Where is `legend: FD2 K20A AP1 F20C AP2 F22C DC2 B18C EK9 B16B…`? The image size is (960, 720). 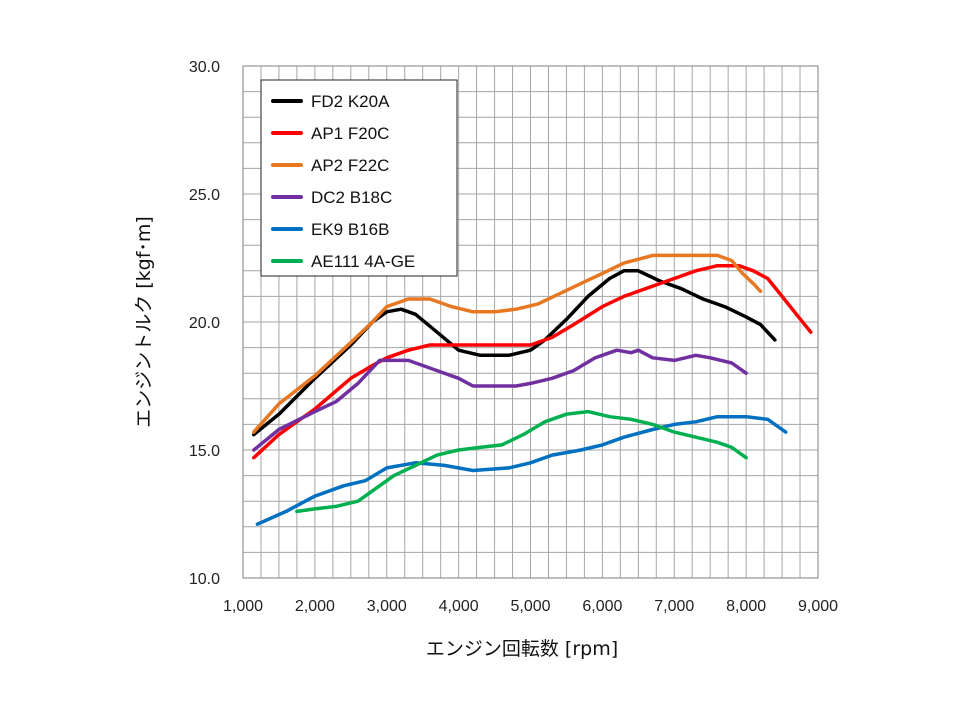
legend: FD2 K20A AP1 F20C AP2 F22C DC2 B18C EK9 B16B… is located at coordinates (359, 178).